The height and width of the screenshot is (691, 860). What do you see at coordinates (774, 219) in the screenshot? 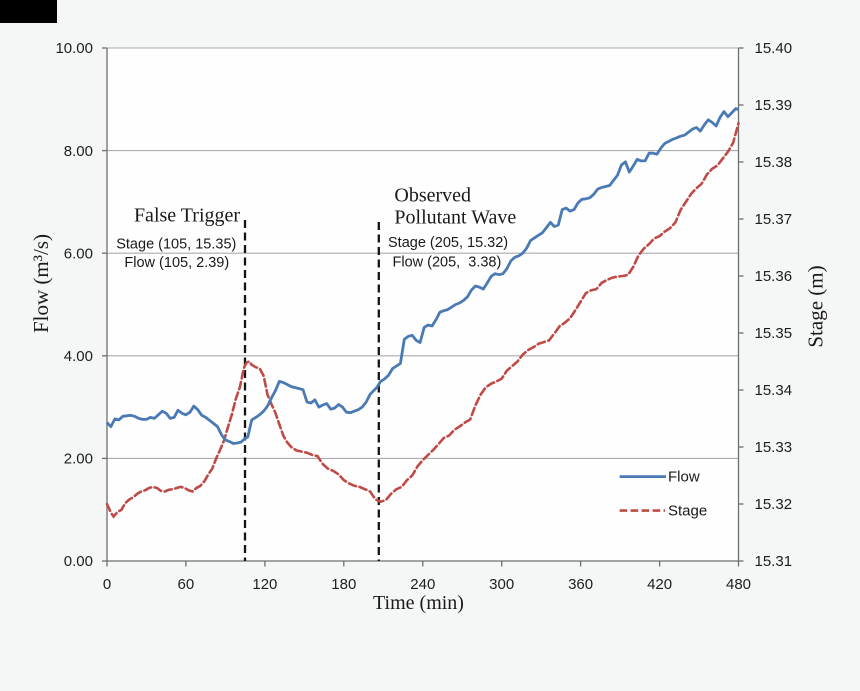
I see `svg-text: 15.37` at bounding box center [774, 219].